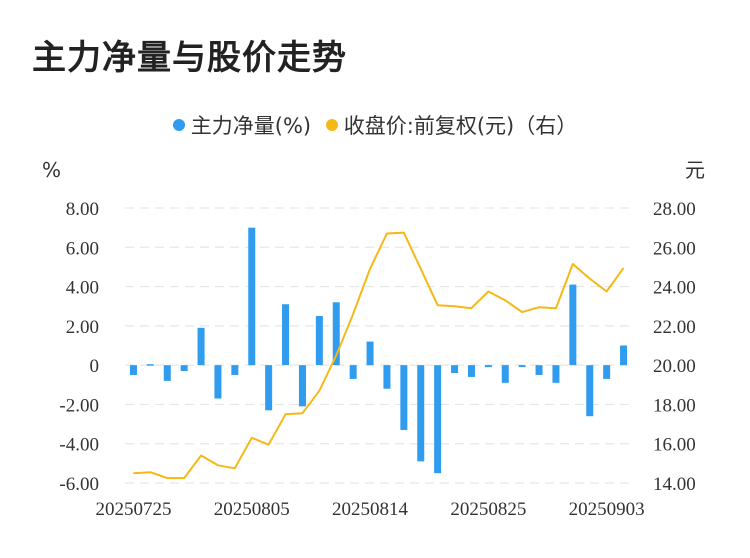 Image resolution: width=750 pixels, height=558 pixels. Describe the element at coordinates (178, 125) in the screenshot. I see `legend-dot-bar` at that location.